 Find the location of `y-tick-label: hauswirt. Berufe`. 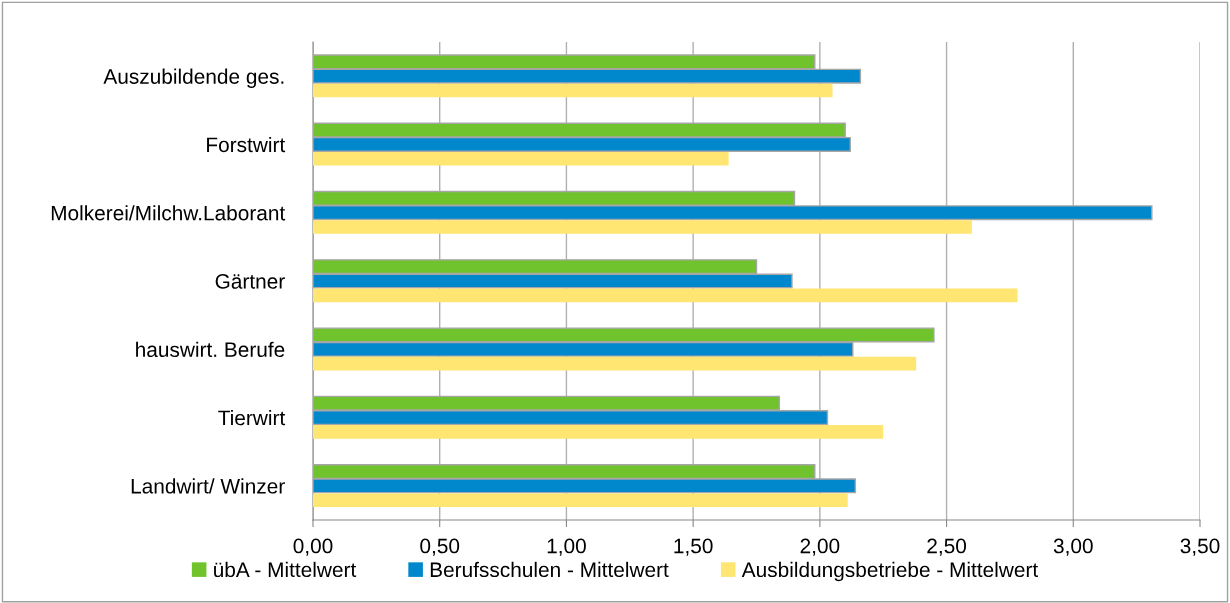

y-tick-label: hauswirt. Berufe is located at coordinates (210, 349).